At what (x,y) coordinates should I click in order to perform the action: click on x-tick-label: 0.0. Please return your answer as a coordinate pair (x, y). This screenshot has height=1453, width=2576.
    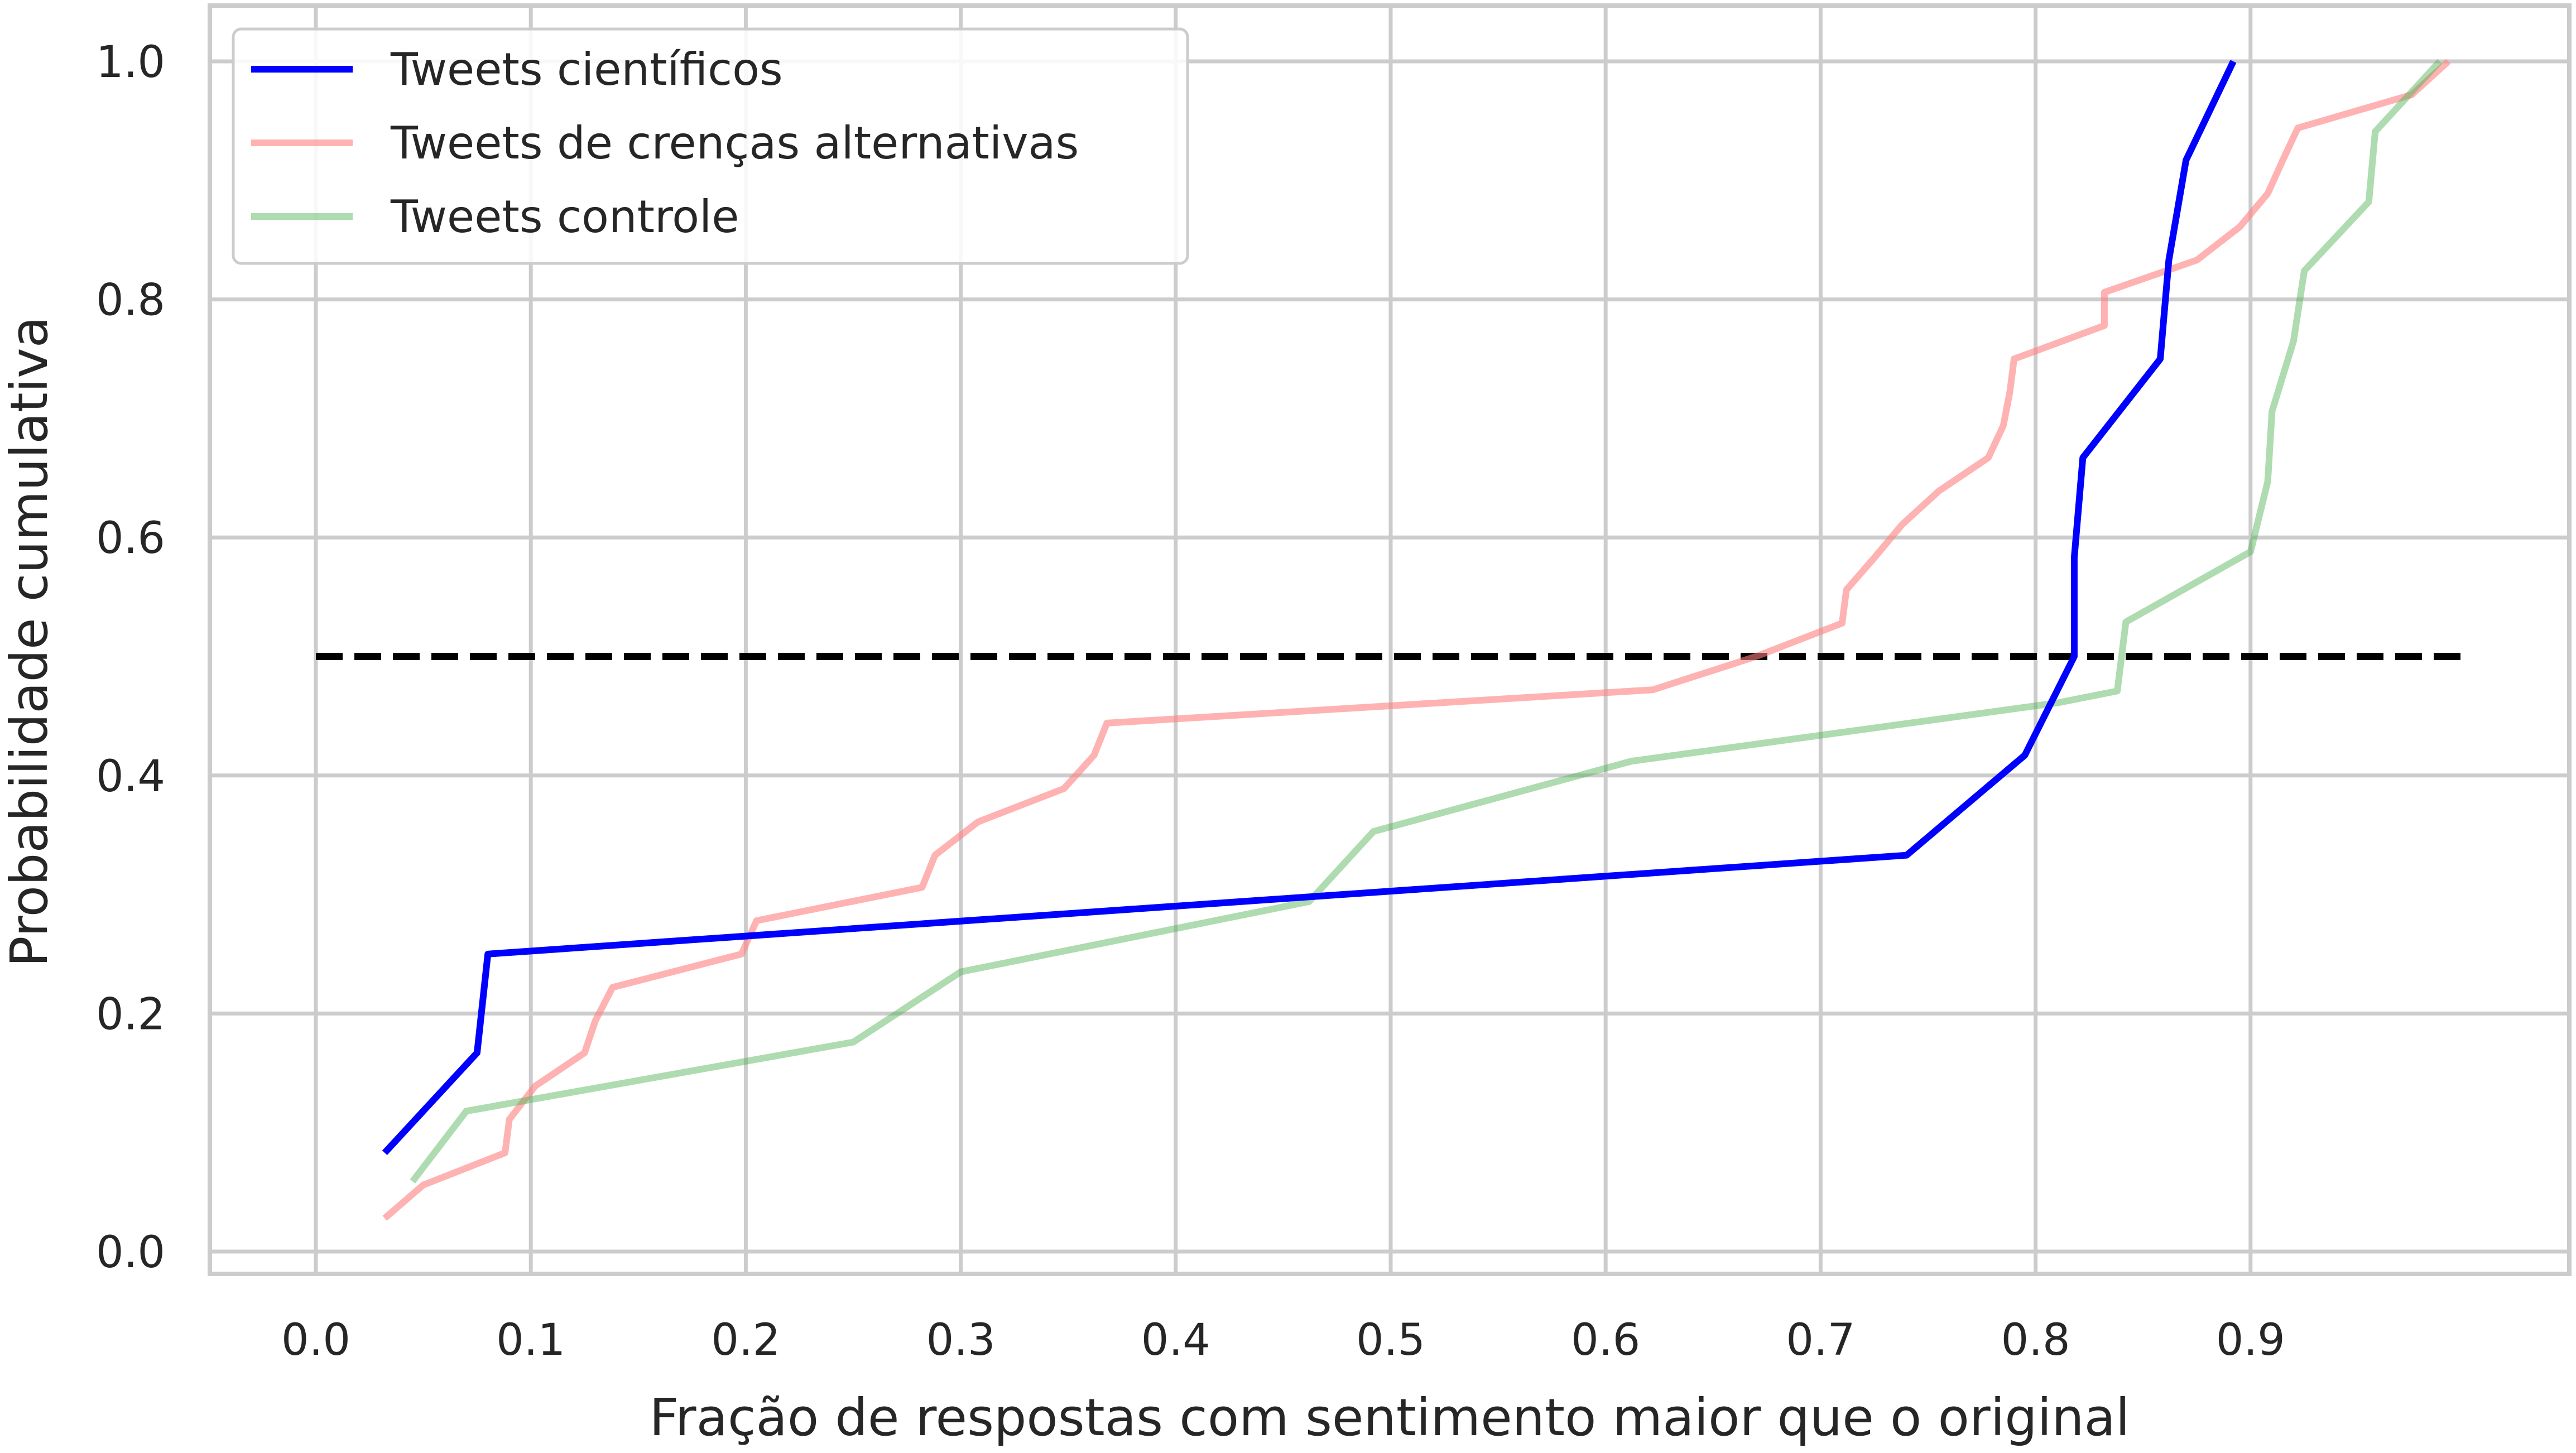
    Looking at the image, I should click on (315, 1340).